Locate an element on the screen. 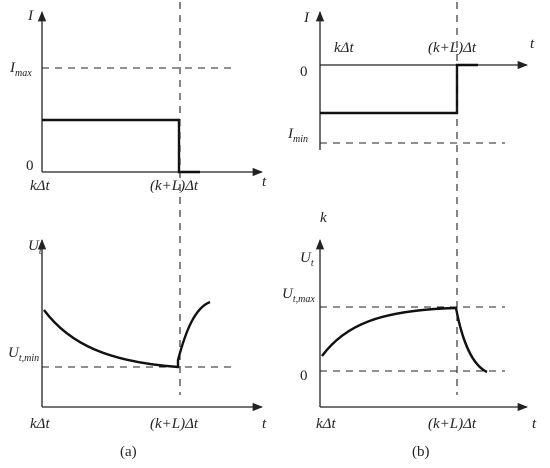 The image size is (550, 468). label-part: t,min is located at coordinates (29, 358).